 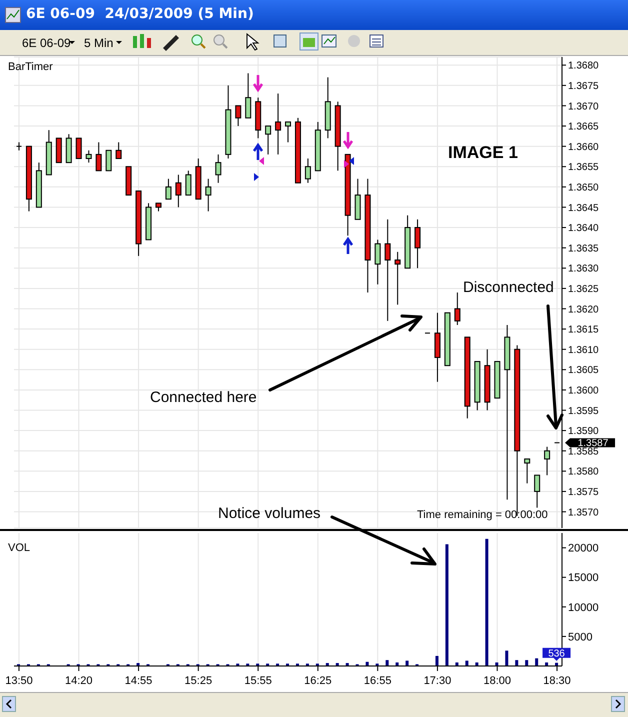 I want to click on data-label: 536, so click(x=557, y=654).